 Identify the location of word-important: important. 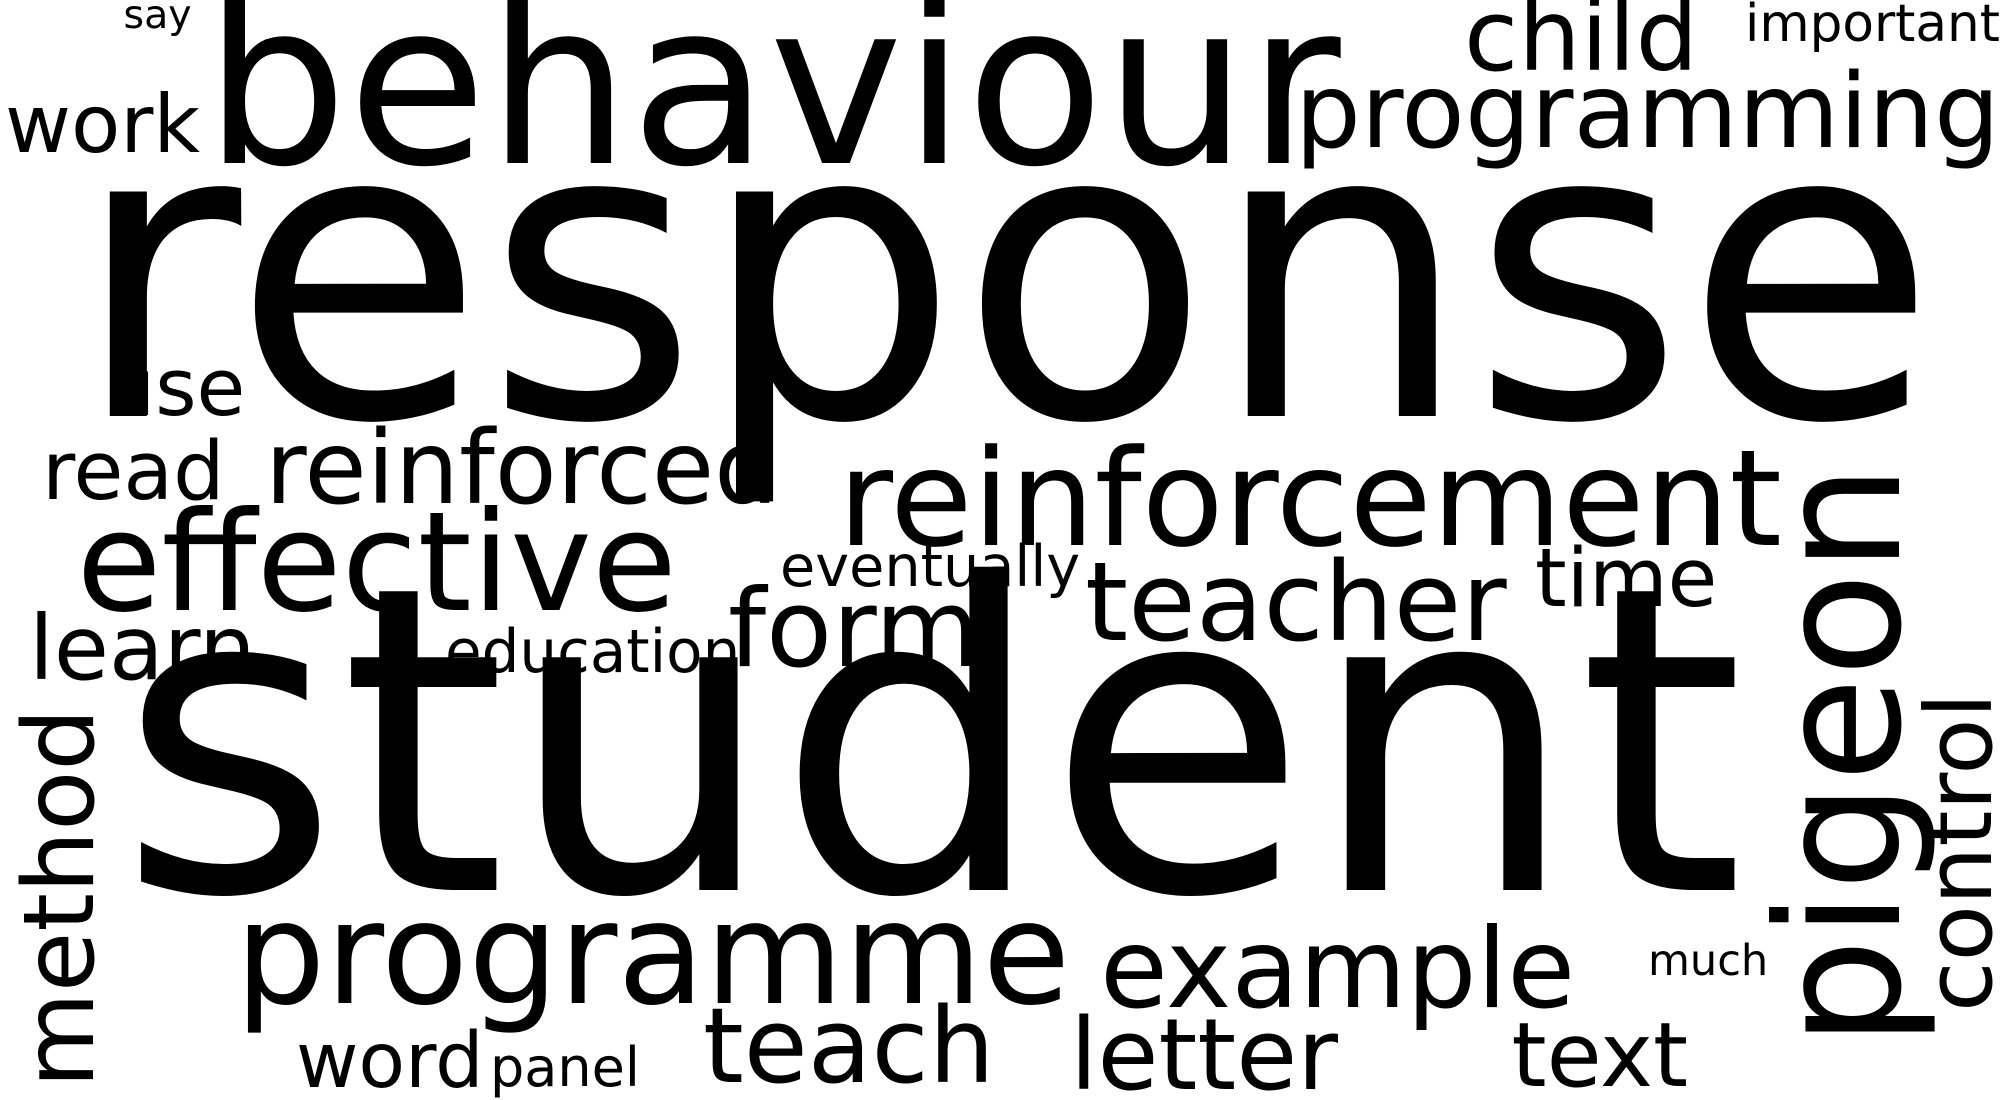
(1872, 27).